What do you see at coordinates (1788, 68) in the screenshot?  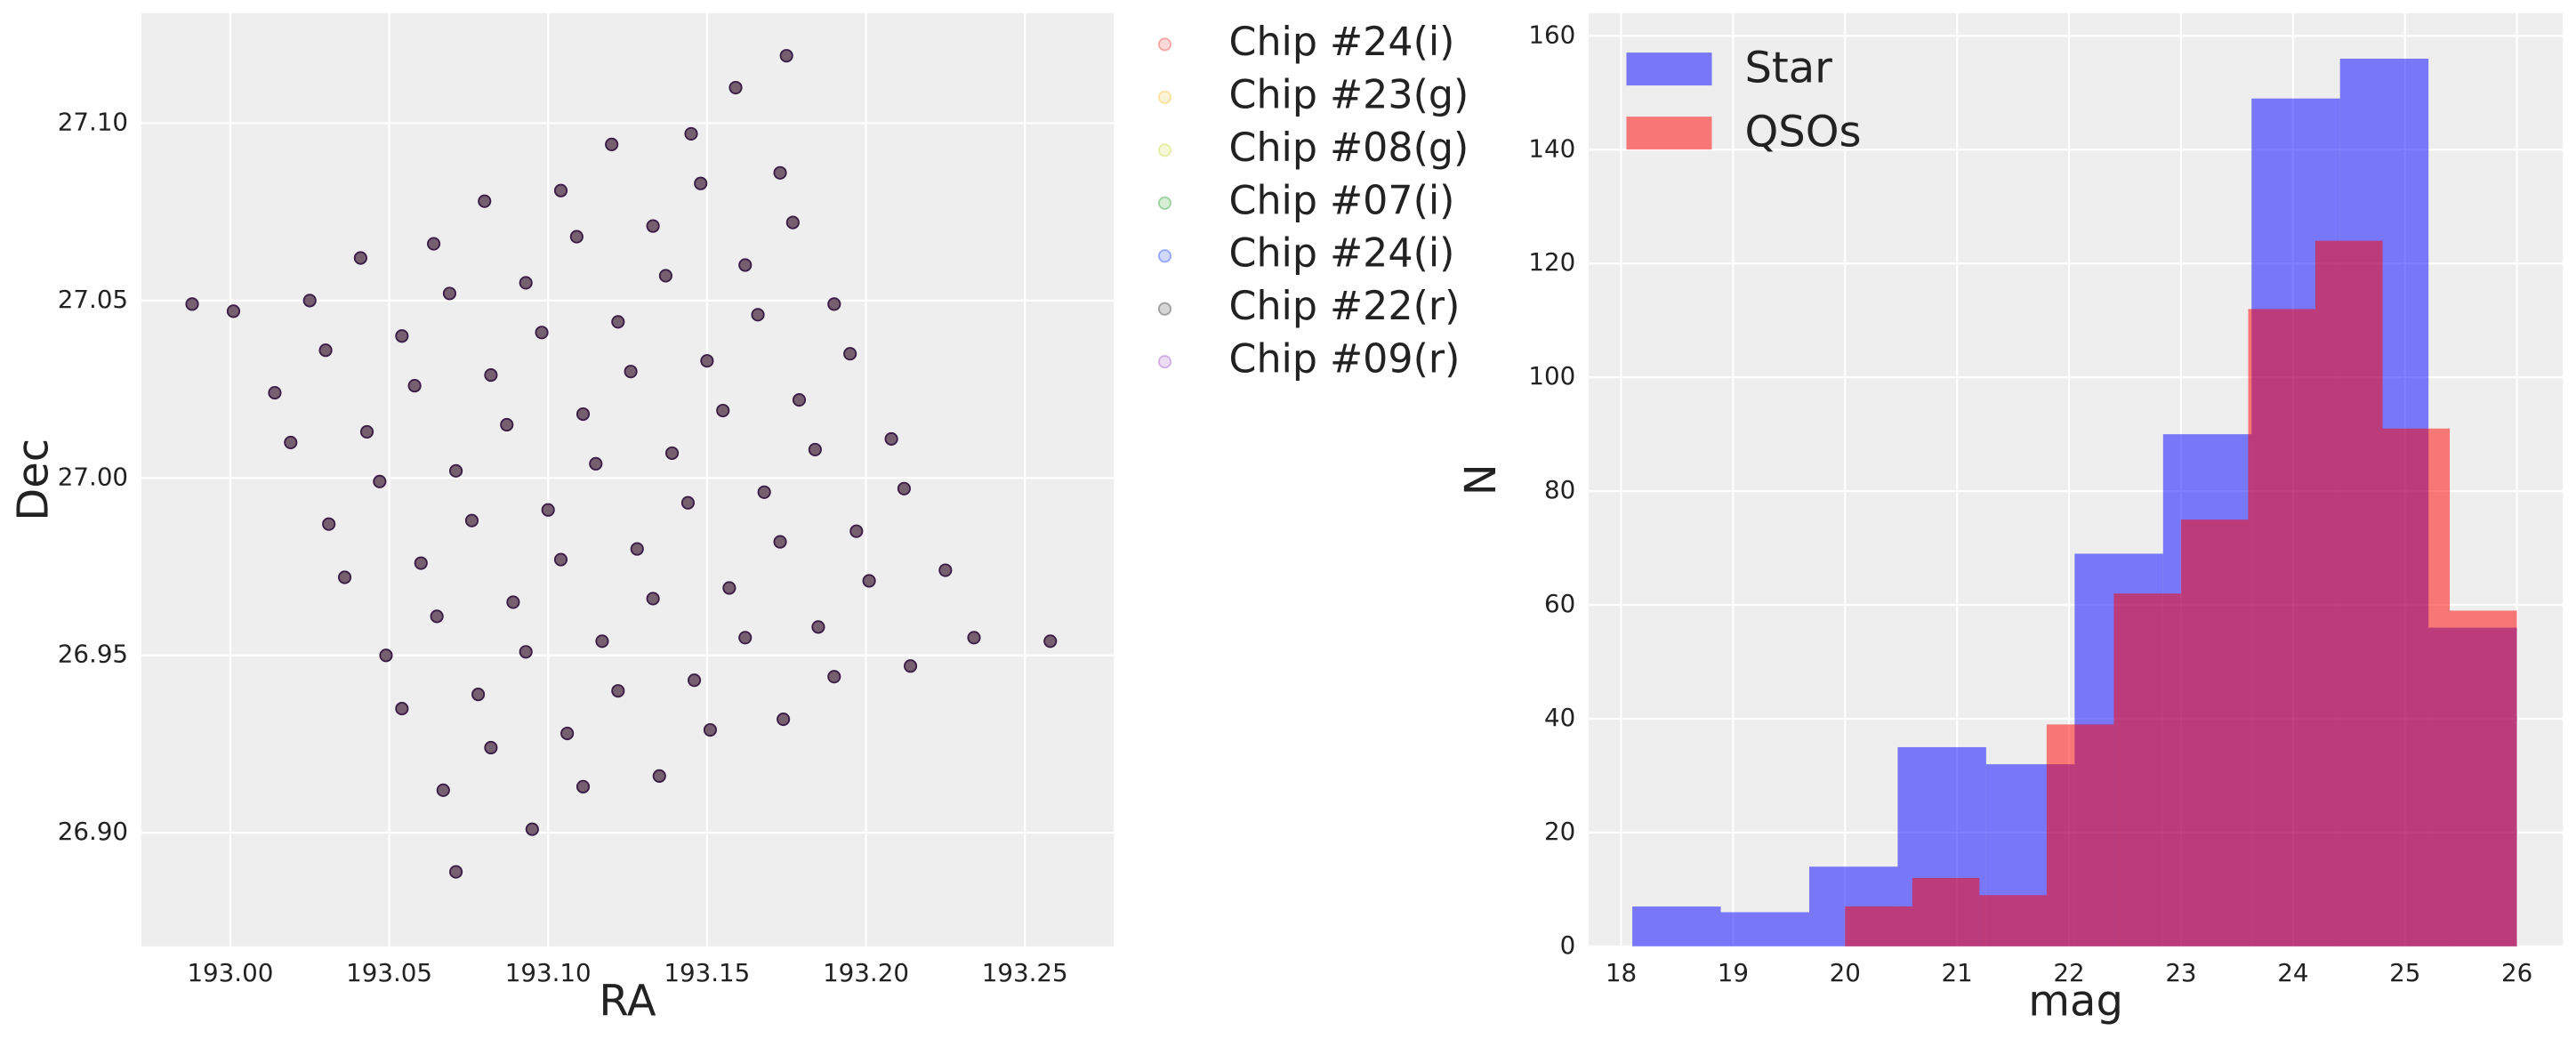 I see `legend-label: Star` at bounding box center [1788, 68].